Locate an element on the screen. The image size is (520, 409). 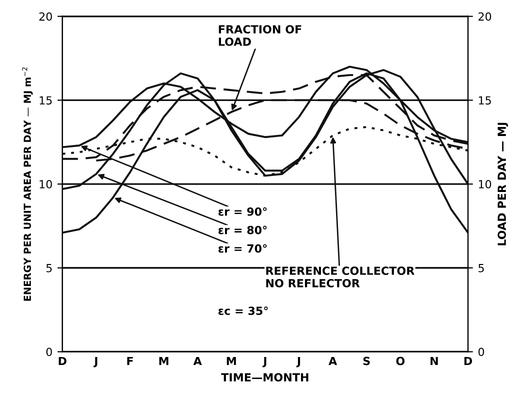
y-tick-label: 5 is located at coordinates (49, 268).